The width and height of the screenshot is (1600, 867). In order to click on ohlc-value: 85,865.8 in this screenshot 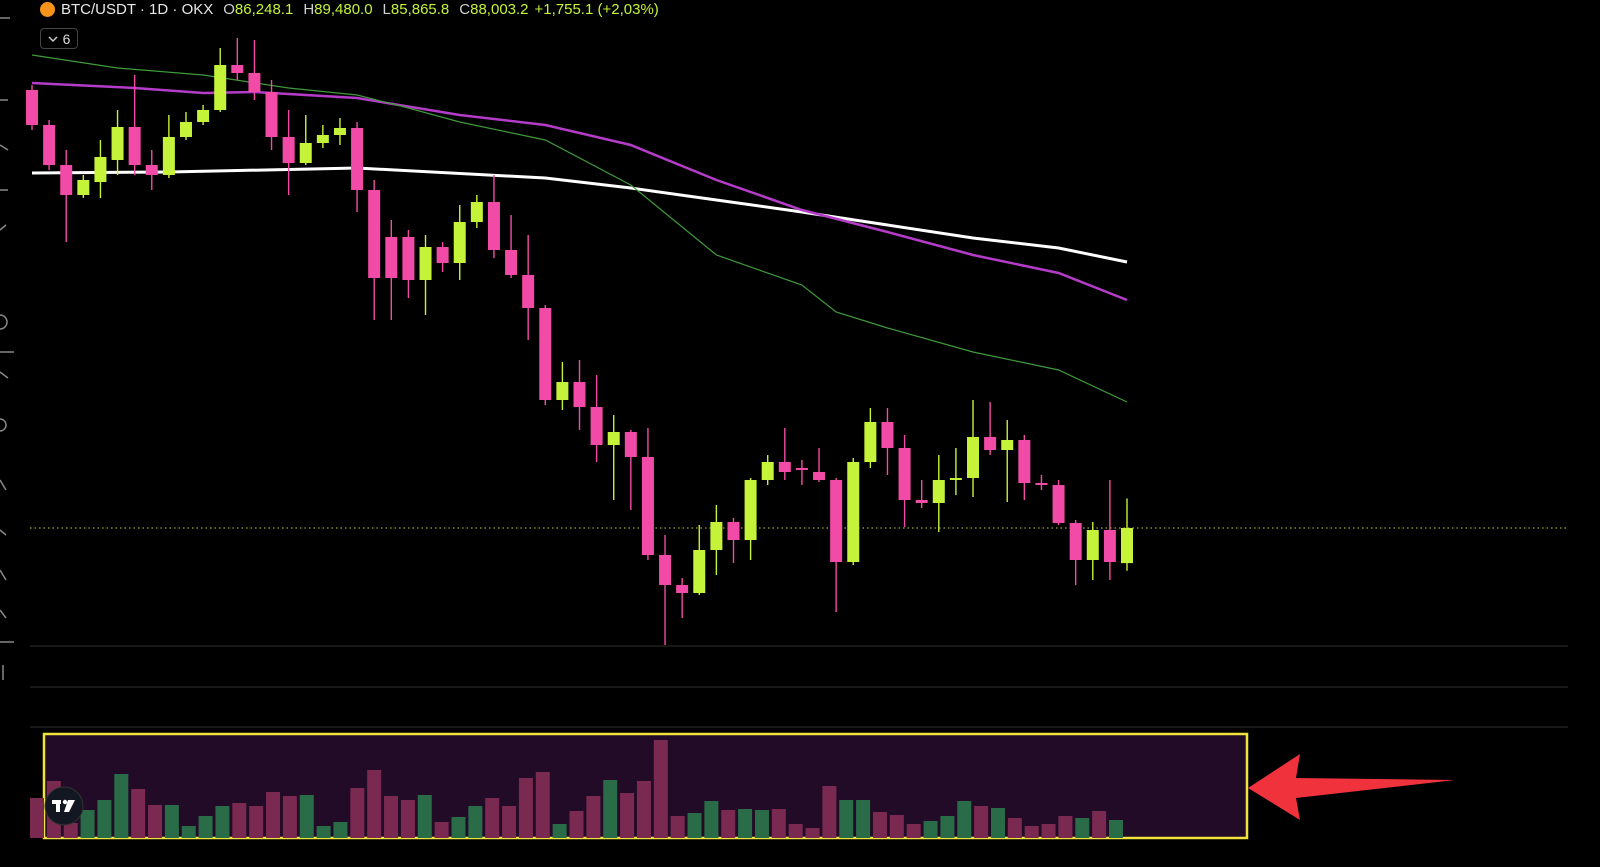, I will do `click(420, 9)`.